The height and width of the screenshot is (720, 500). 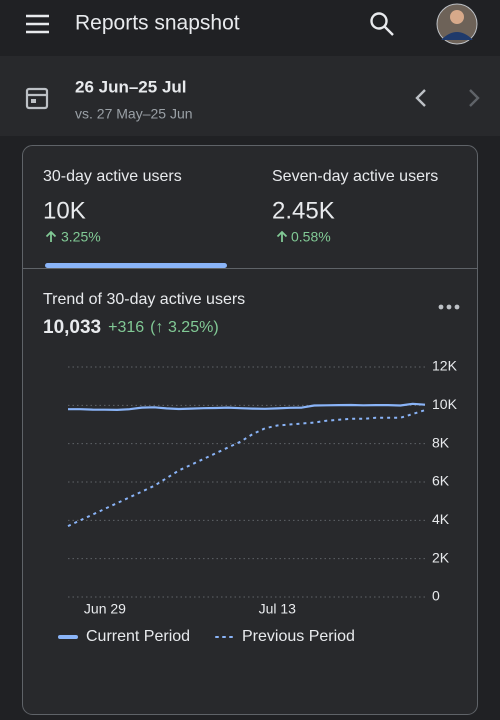 What do you see at coordinates (441, 557) in the screenshot?
I see `y-tick-label: 2K` at bounding box center [441, 557].